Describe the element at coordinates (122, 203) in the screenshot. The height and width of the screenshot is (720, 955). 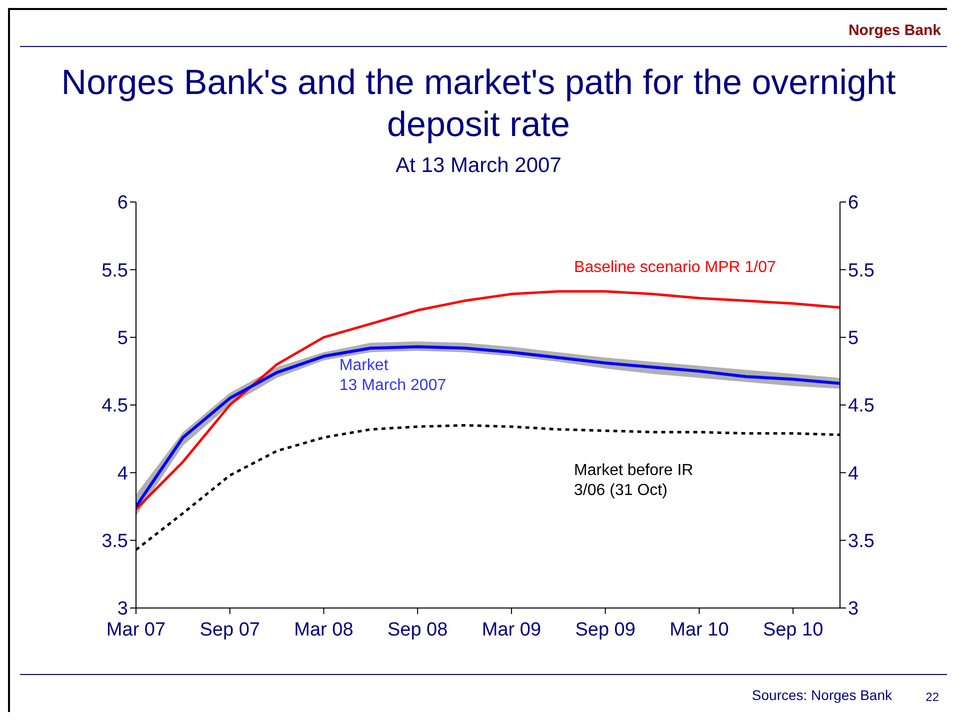
I see `y-tick-label: 6` at that location.